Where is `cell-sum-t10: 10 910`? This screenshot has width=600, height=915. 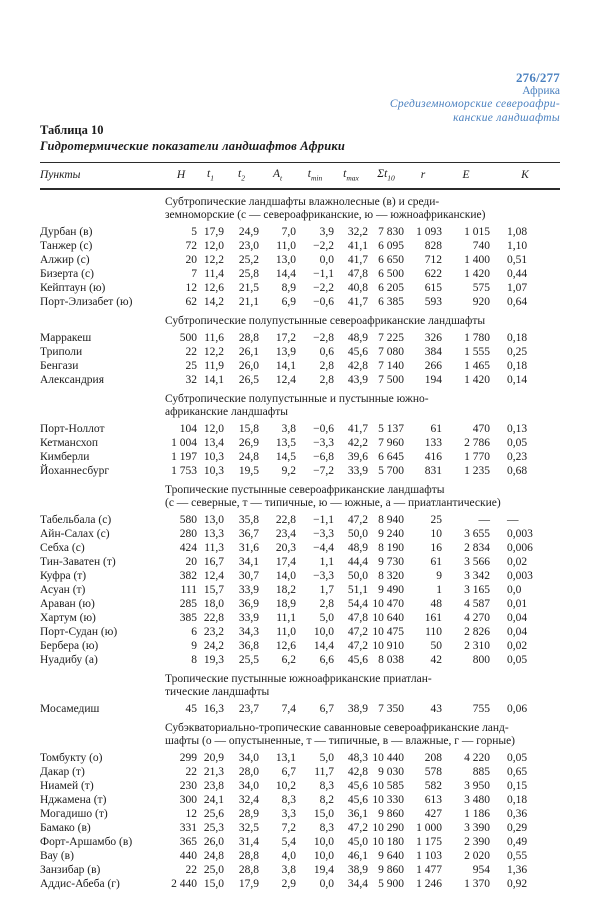
cell-sum-t10: 10 910 is located at coordinates (388, 646).